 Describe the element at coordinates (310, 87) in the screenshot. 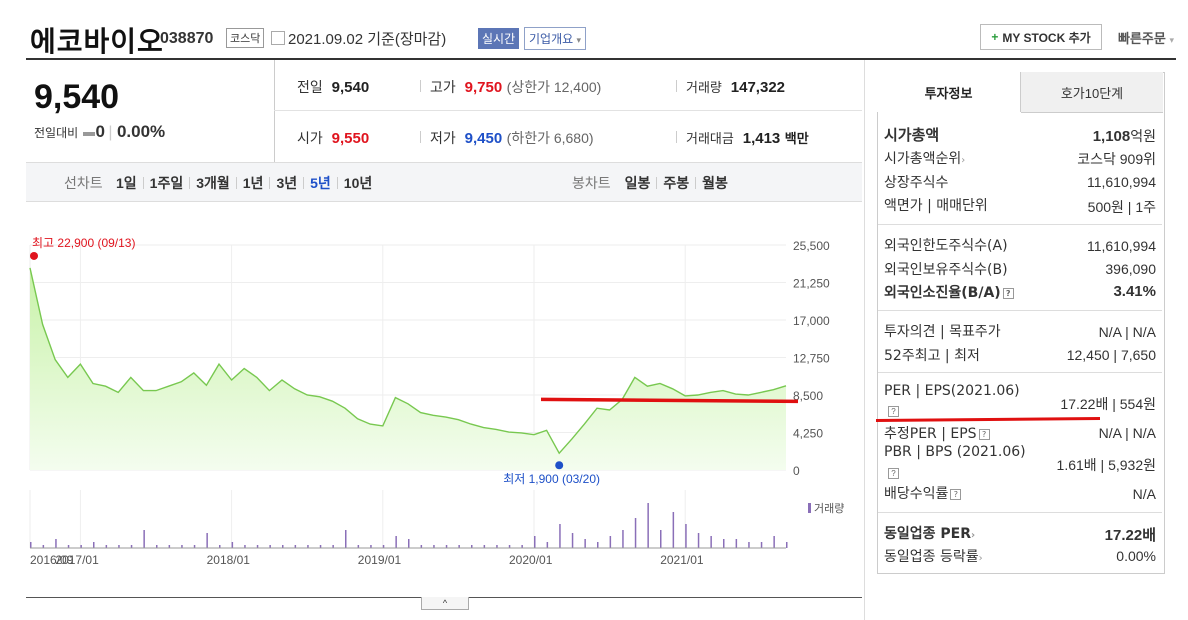

I see `prev-close-label: 전일` at that location.